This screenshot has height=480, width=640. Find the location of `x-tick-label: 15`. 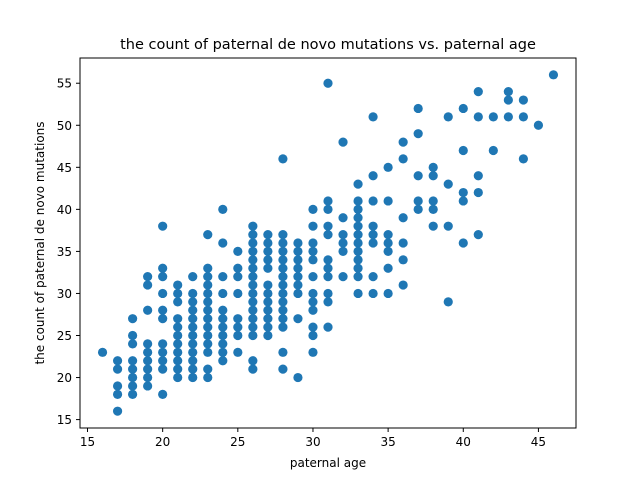

x-tick-label: 15 is located at coordinates (87, 442).